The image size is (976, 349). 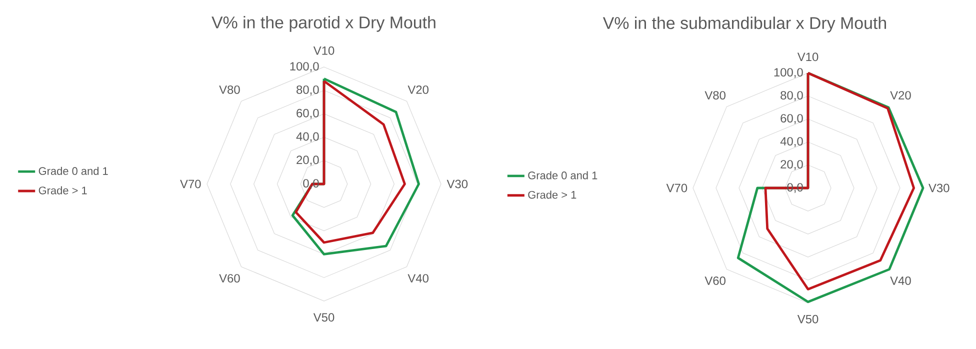 I want to click on chart-title: V% in the submandibular x Dry Mouth, so click(x=744, y=24).